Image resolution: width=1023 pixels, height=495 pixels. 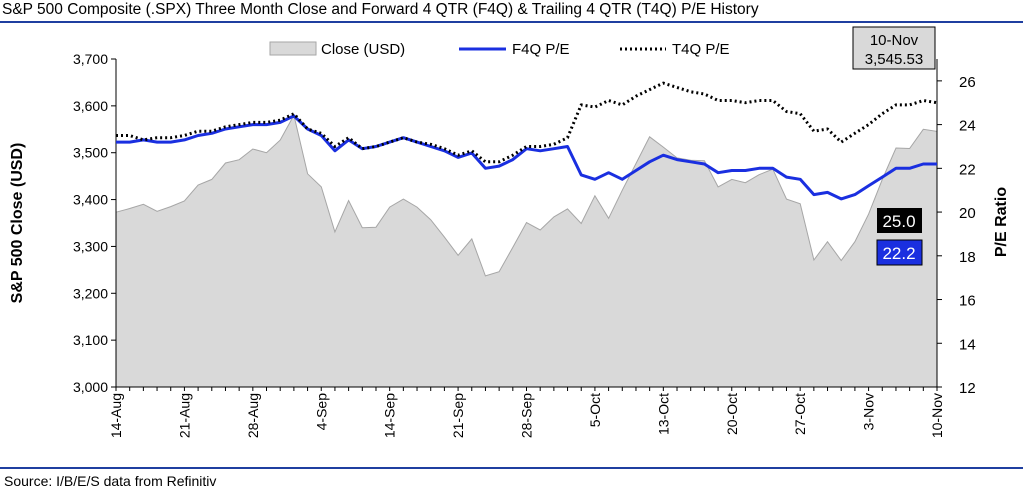 I want to click on source-note: Source: I/B/E/S data from Refinitiv, so click(x=110, y=481).